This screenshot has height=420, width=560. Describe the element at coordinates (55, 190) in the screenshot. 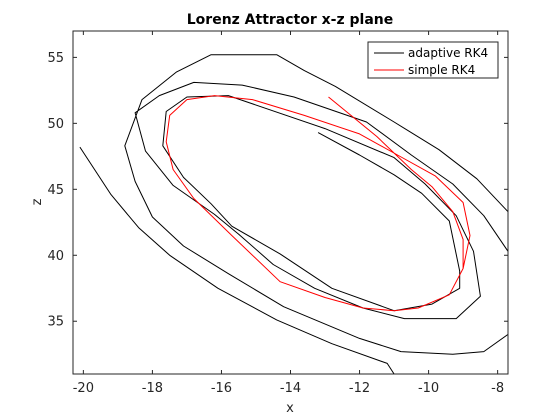

I see `y-tick-label: 45` at that location.